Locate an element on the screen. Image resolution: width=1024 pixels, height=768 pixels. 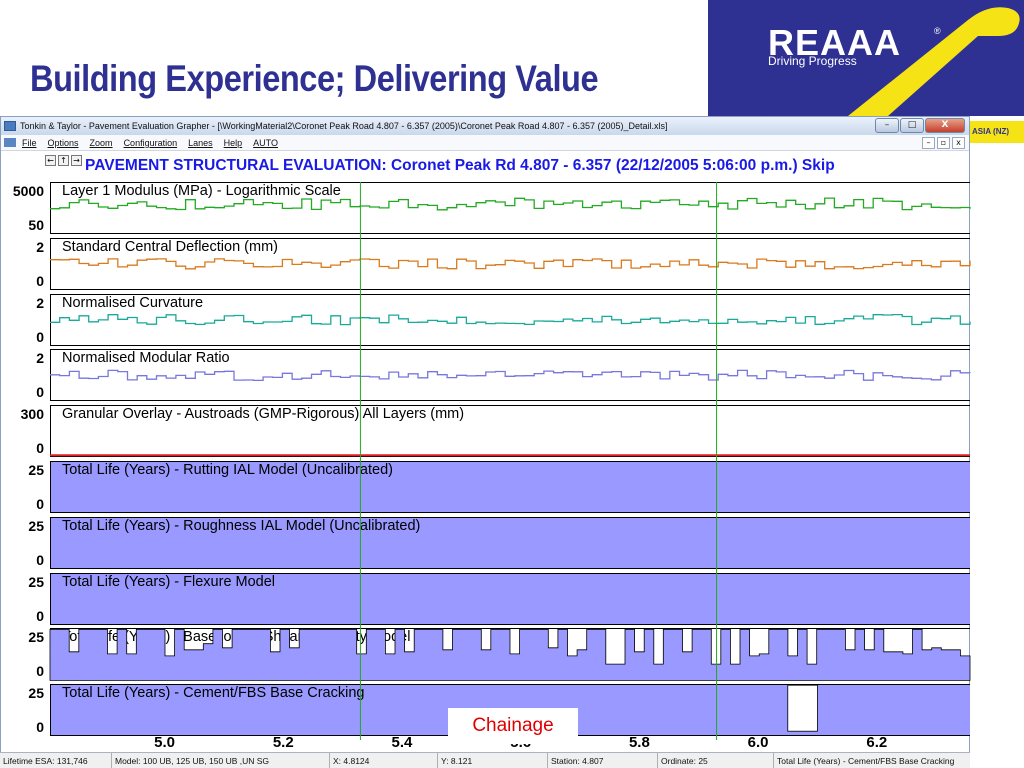
logo-registered-mark: ® is located at coordinates (937, 31).